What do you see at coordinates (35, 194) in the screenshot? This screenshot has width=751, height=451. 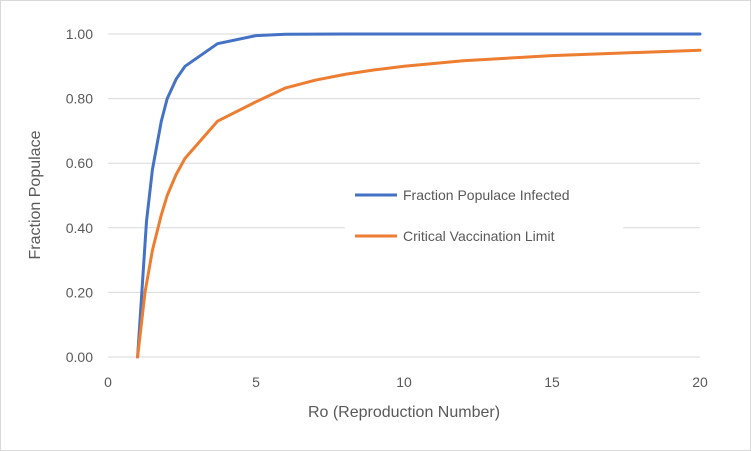 I see `y-axis-title: Fraction Populace` at bounding box center [35, 194].